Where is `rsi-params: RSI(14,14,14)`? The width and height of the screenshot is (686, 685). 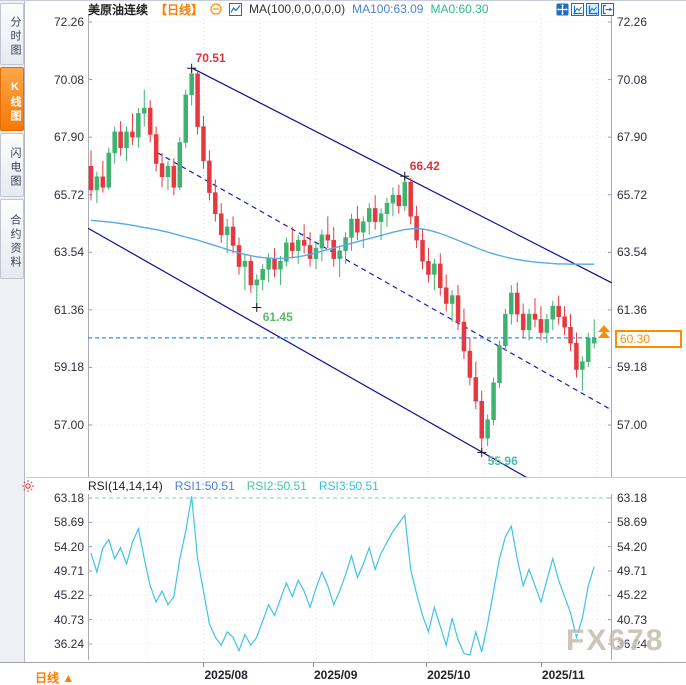
rsi-params: RSI(14,14,14) is located at coordinates (125, 486).